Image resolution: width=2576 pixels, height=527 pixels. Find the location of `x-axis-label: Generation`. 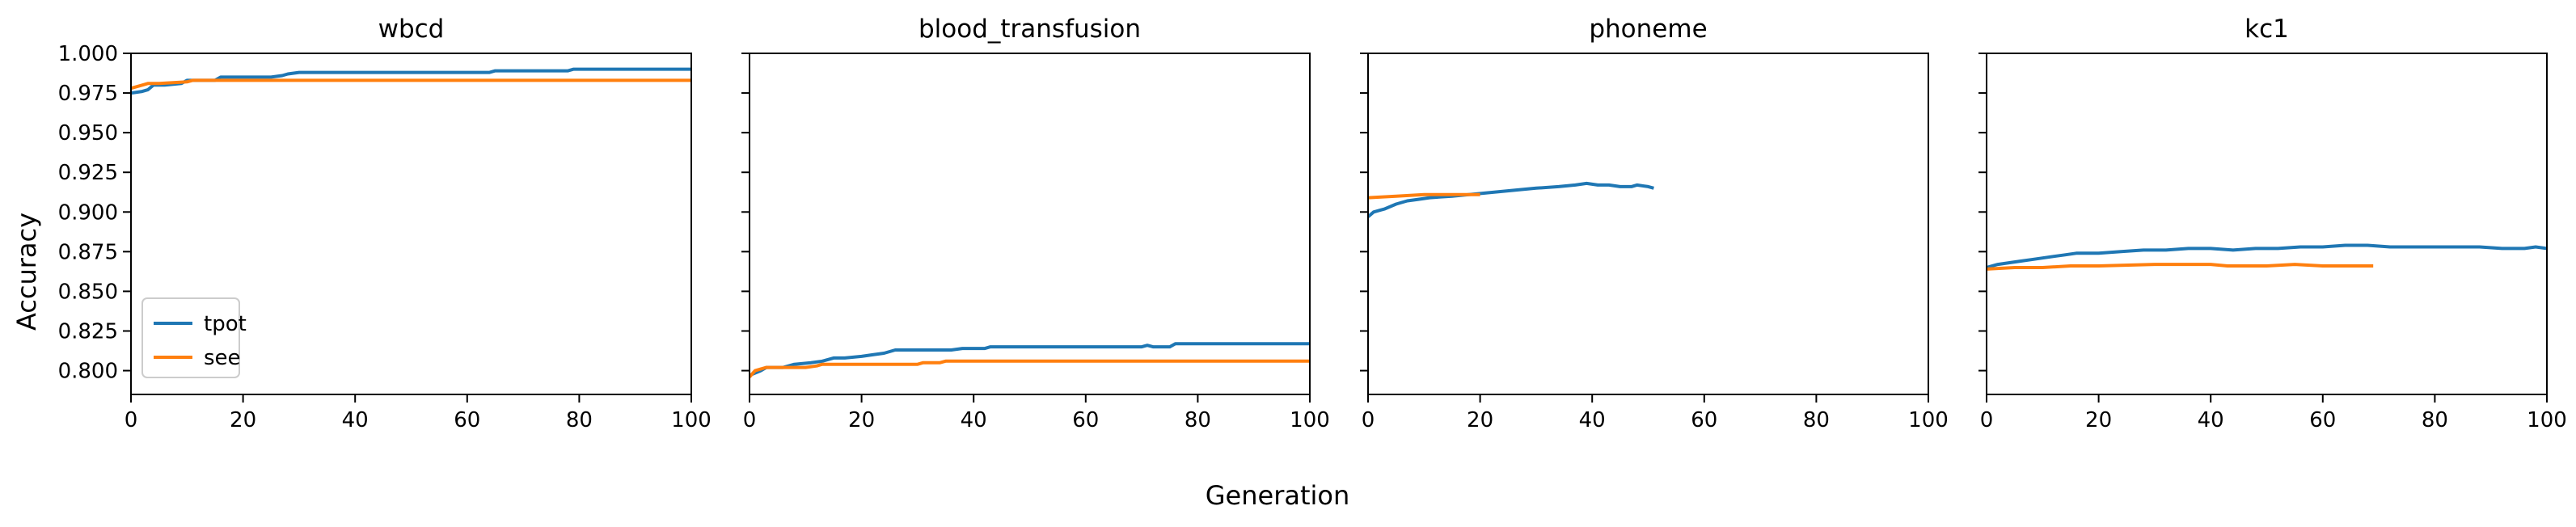

x-axis-label: Generation is located at coordinates (1278, 496).